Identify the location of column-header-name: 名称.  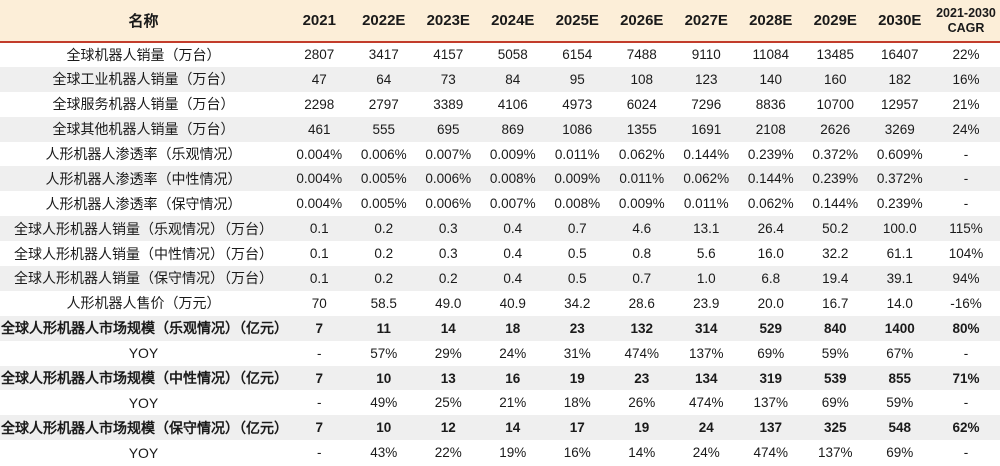
(143, 21).